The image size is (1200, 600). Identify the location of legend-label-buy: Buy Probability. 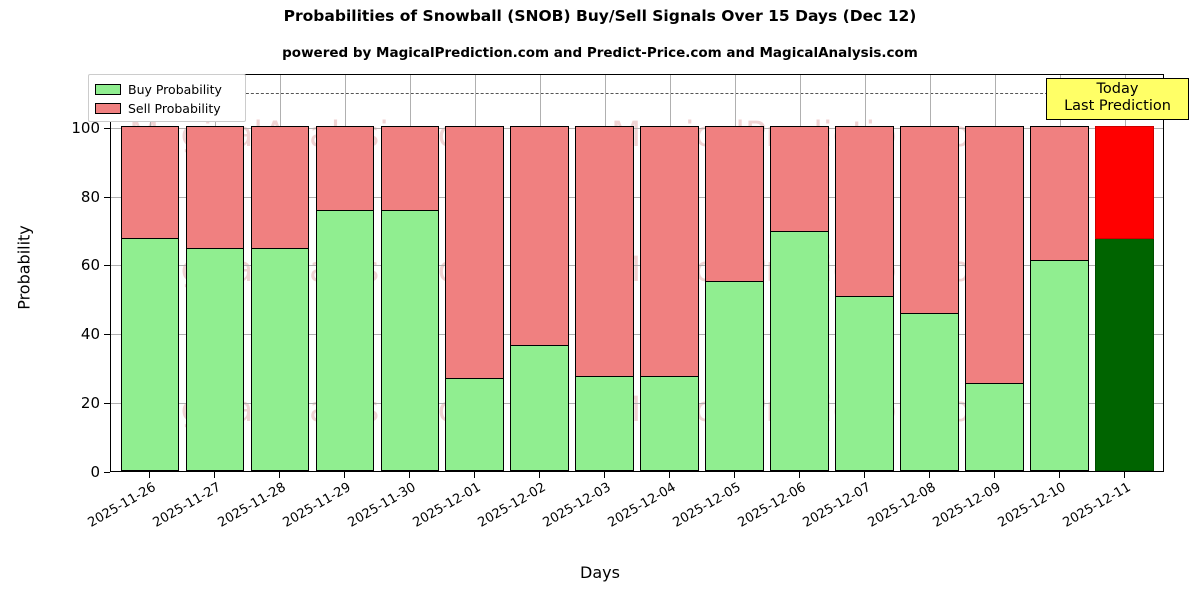
(175, 89).